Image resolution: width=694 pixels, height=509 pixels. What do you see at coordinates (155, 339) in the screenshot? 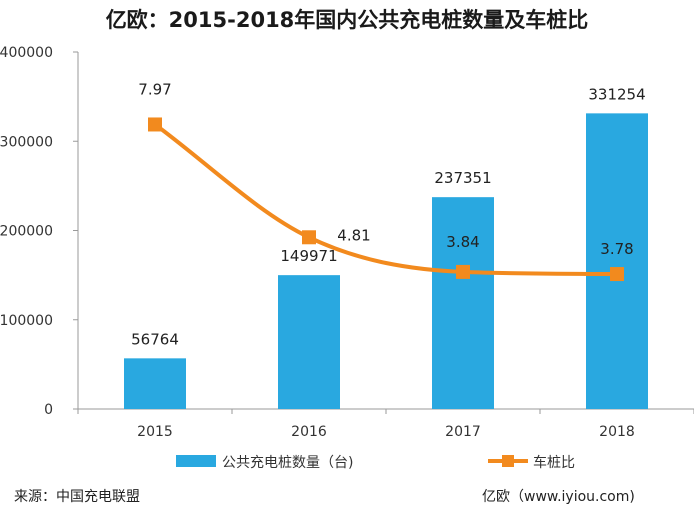
I see `bar-data-label: 56764` at bounding box center [155, 339].